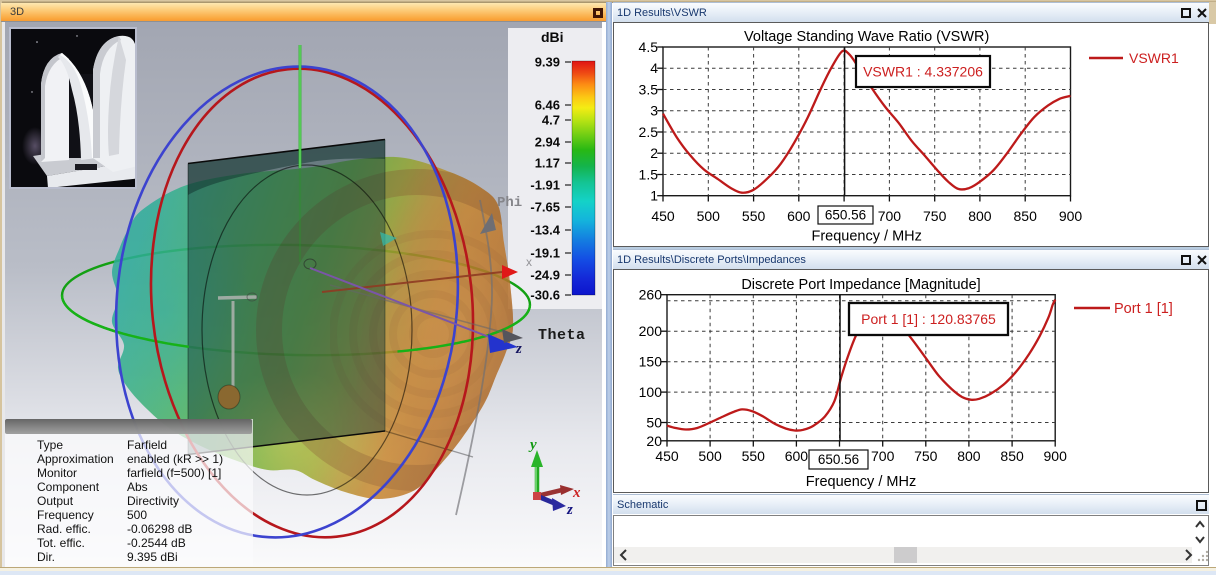  Describe the element at coordinates (651, 392) in the screenshot. I see `svg-text: 100` at that location.